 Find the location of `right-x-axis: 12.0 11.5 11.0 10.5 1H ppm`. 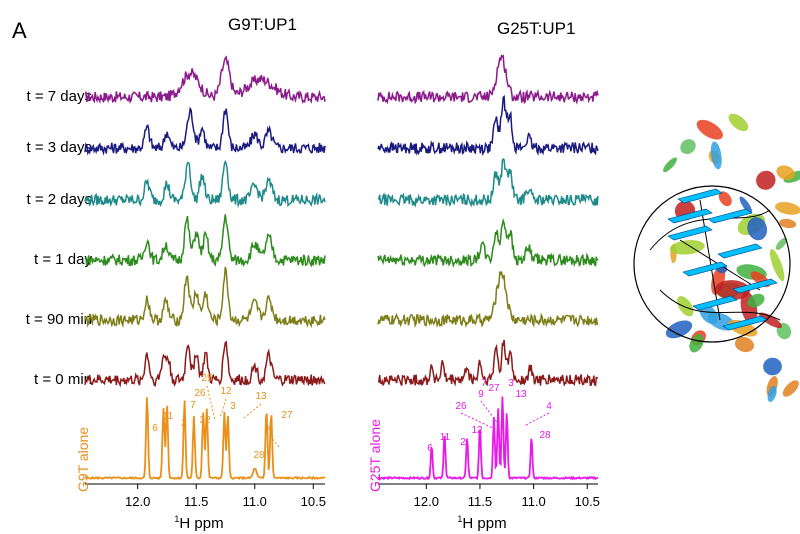

right-x-axis: 12.0 11.5 11.0 10.5 1H ppm is located at coordinates (489, 507).